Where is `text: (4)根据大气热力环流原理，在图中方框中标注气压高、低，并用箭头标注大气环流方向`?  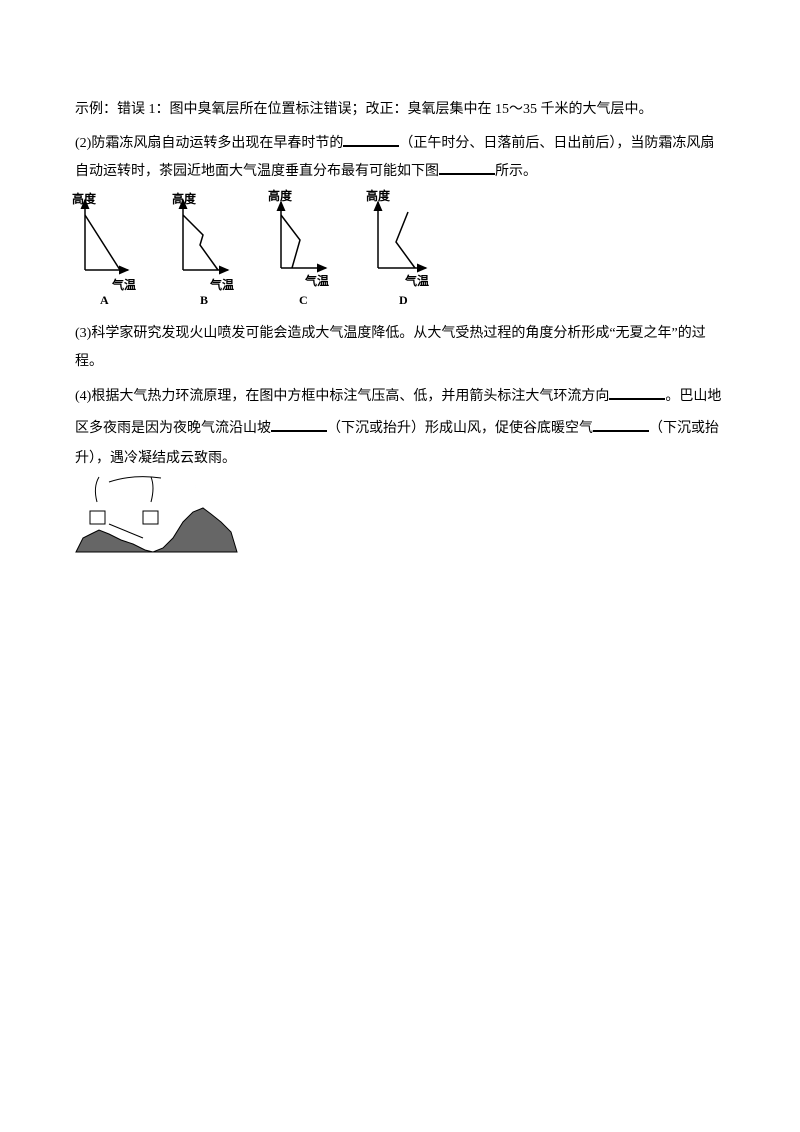
text: (4)根据大气热力环流原理，在图中方框中标注气压高、低，并用箭头标注大气环流方向 is located at coordinates (342, 396).